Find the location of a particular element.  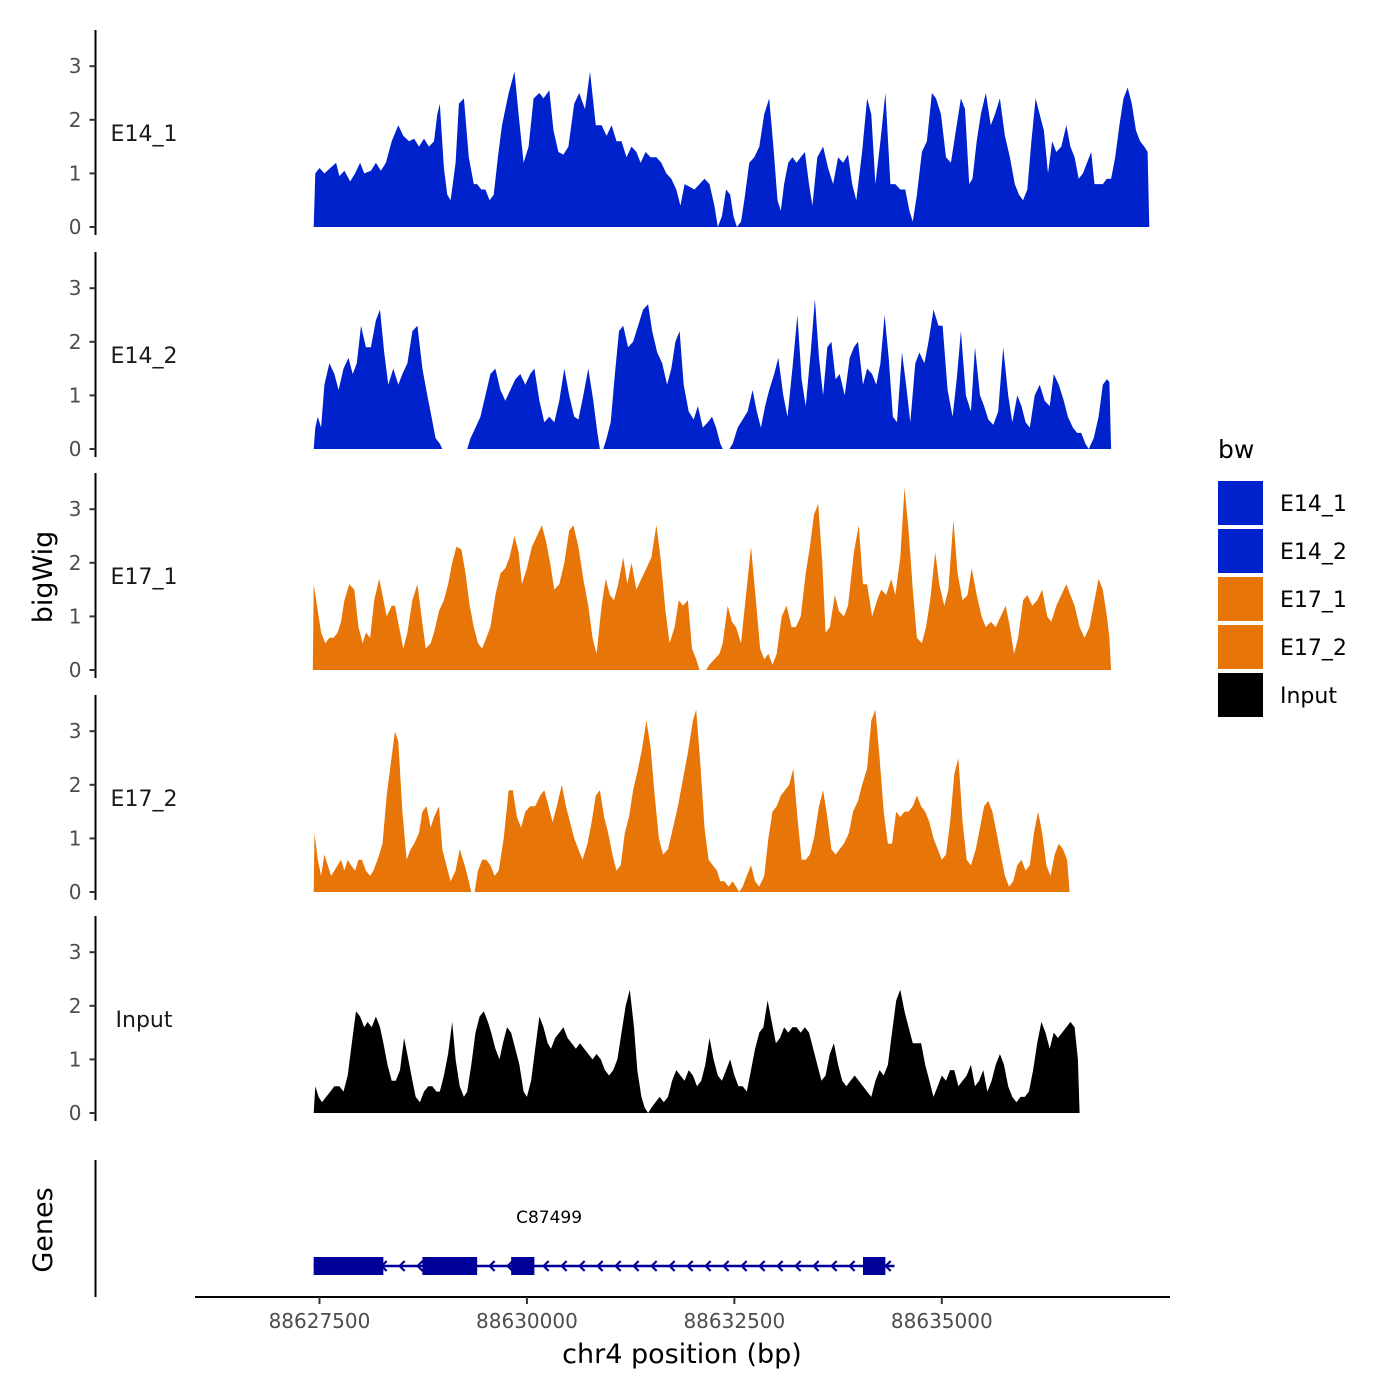

legend-label: E17_1 is located at coordinates (1313, 600).